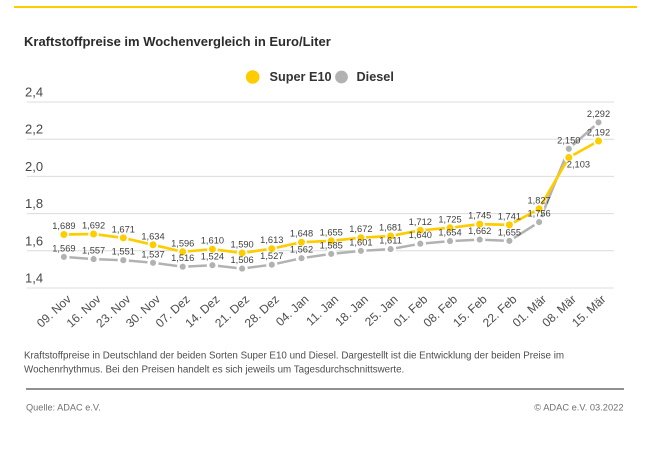  What do you see at coordinates (301, 250) in the screenshot?
I see `svg-text: 1,562` at bounding box center [301, 250].